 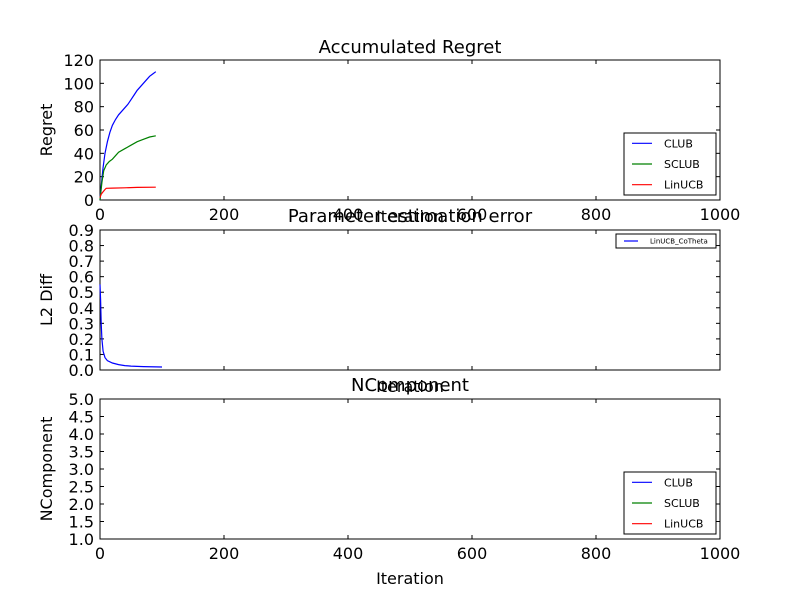 What do you see at coordinates (81, 308) in the screenshot?
I see `y-tick-label: 0.4` at bounding box center [81, 308].